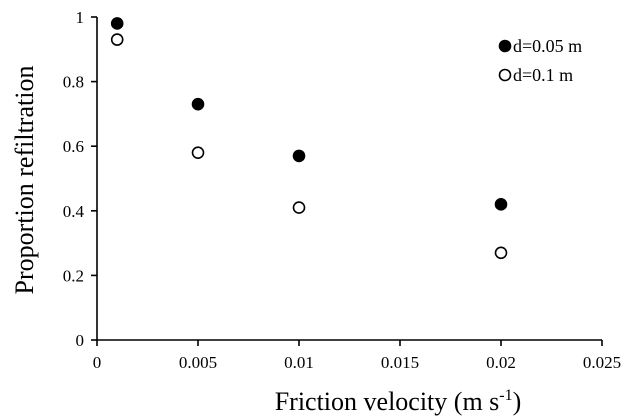 The image size is (635, 419). What do you see at coordinates (501, 362) in the screenshot?
I see `x-tick-label: 0.02` at bounding box center [501, 362].